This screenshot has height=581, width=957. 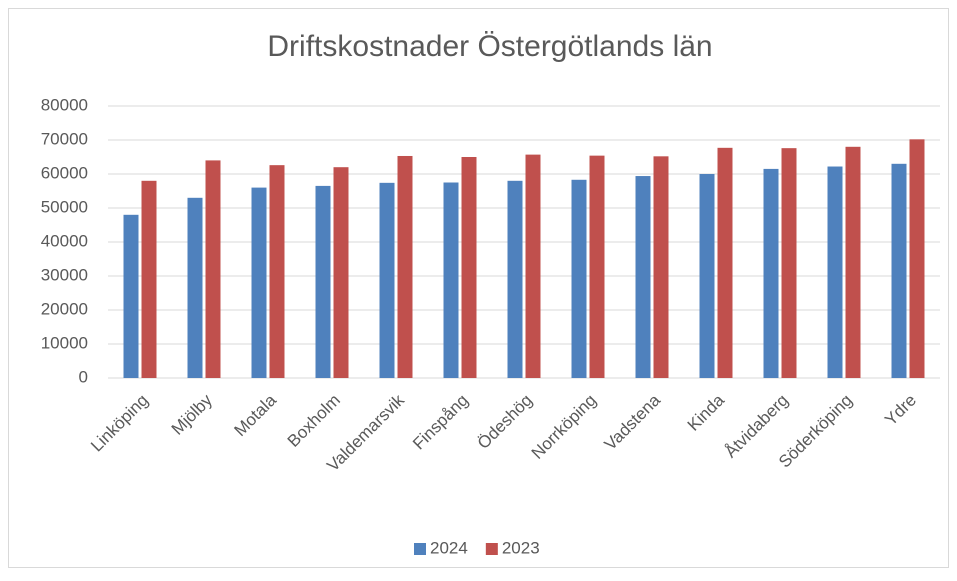 I want to click on chart-title: Driftskostnader Östergötlands län, so click(x=489, y=46).